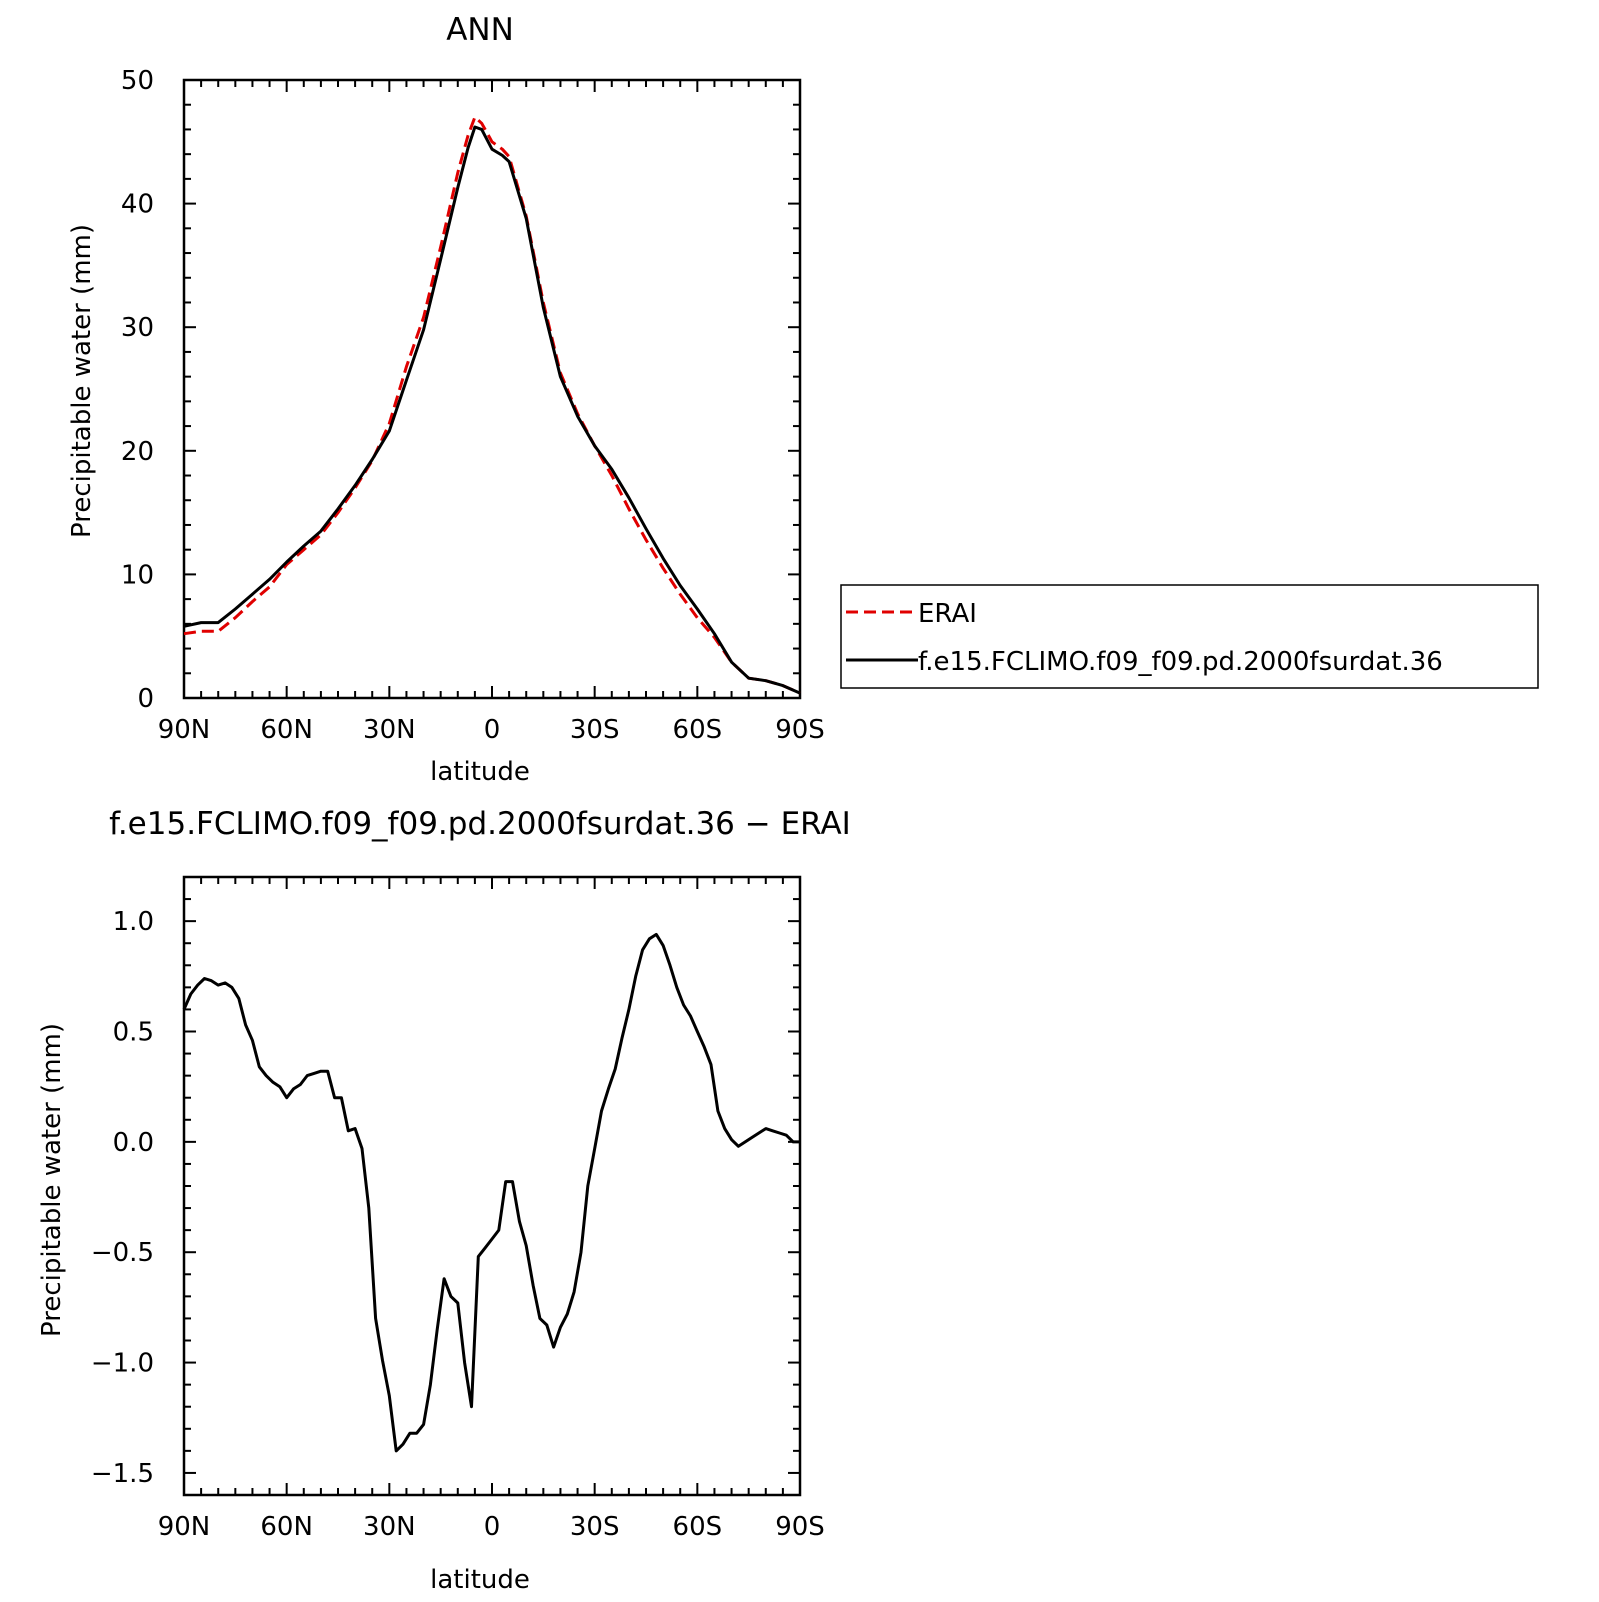 This screenshot has width=1599, height=1602. I want to click on y-tick-label: 30, so click(137, 328).